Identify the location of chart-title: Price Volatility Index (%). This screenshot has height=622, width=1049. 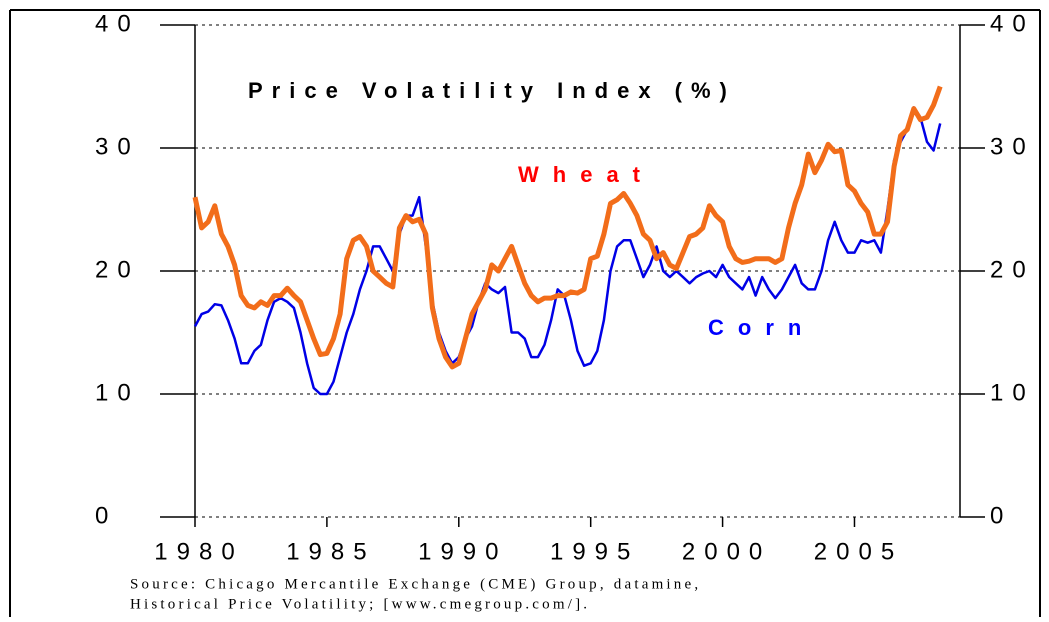
(492, 90).